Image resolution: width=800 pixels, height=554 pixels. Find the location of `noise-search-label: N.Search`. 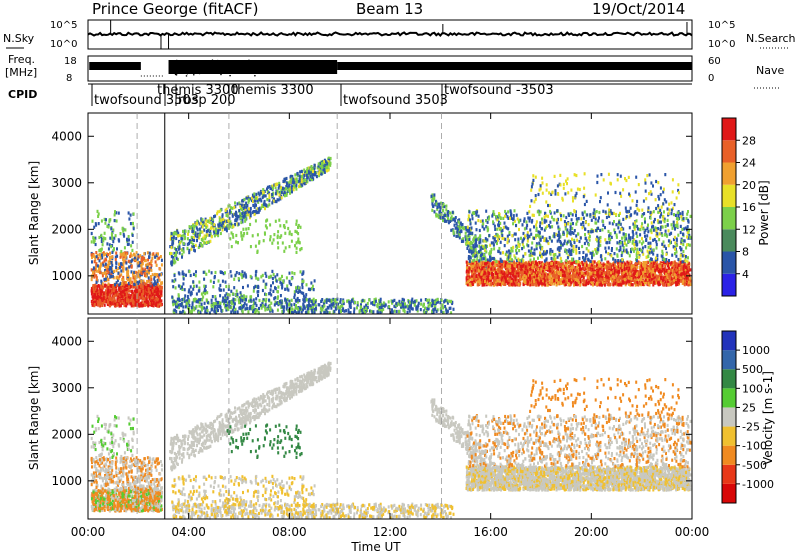

noise-search-label: N.Search is located at coordinates (771, 38).